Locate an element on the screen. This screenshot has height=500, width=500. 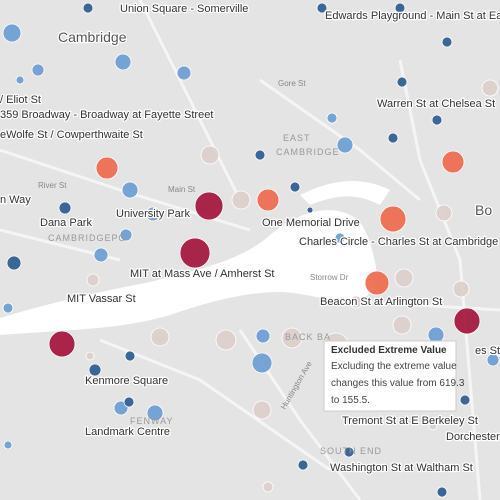
map-label: Tremont St at E Berkeley St is located at coordinates (410, 421).